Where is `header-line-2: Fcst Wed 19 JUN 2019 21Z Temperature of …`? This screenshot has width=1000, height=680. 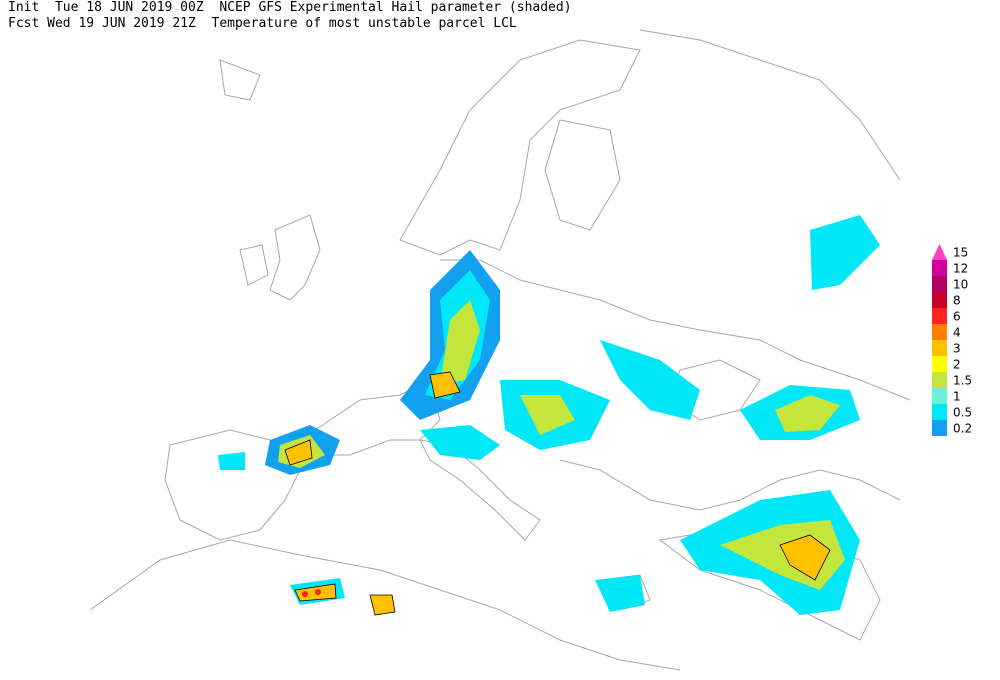 header-line-2: Fcst Wed 19 JUN 2019 21Z Temperature of … is located at coordinates (262, 24).